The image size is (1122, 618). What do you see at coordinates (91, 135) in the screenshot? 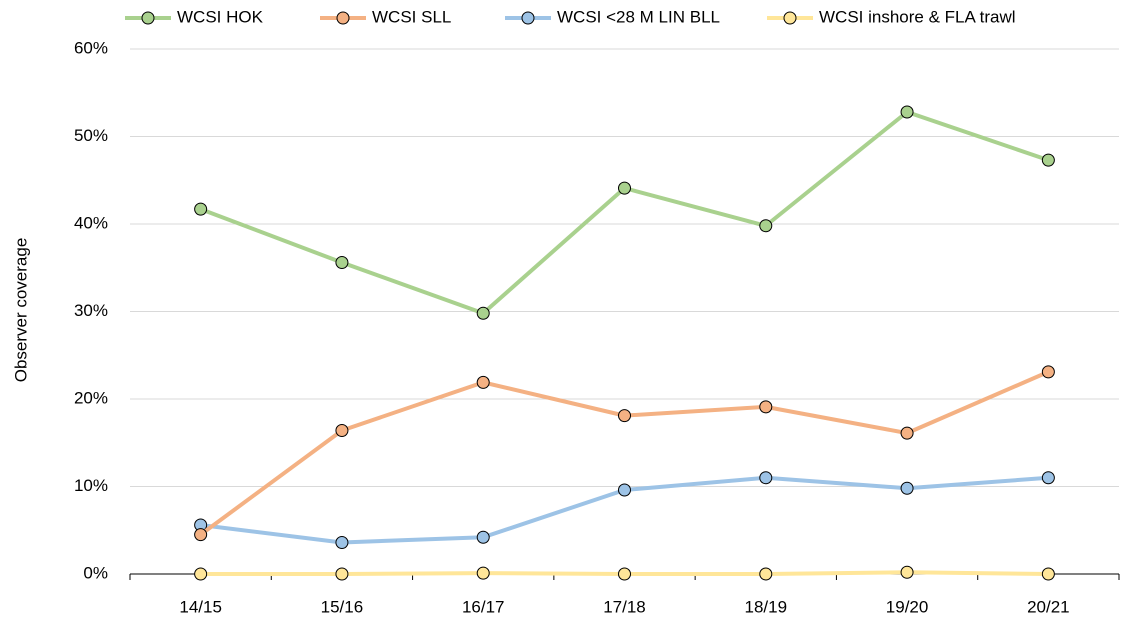
I see `y-tick-label: 50%` at bounding box center [91, 135].